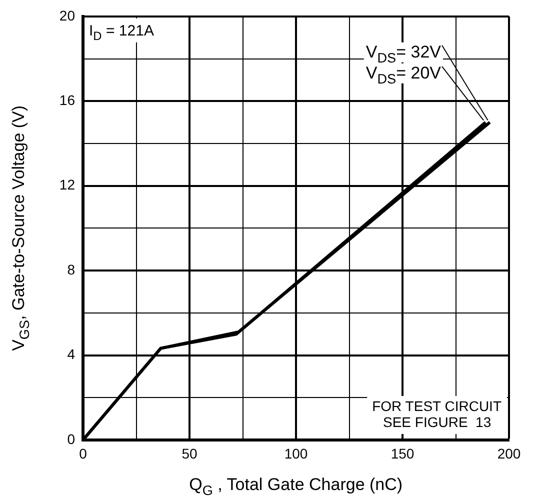 The image size is (543, 503). What do you see at coordinates (67, 184) in the screenshot?
I see `y-tick-label: 12` at bounding box center [67, 184].